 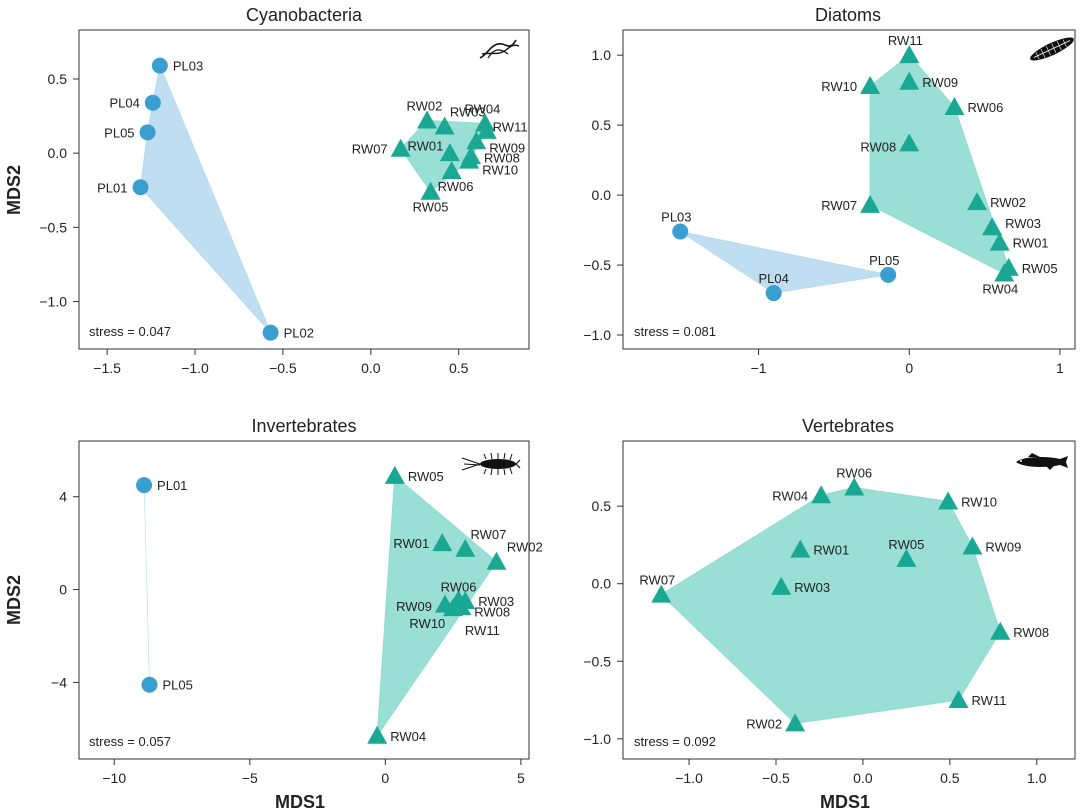 What do you see at coordinates (270, 332) in the screenshot?
I see `point-pl02` at bounding box center [270, 332].